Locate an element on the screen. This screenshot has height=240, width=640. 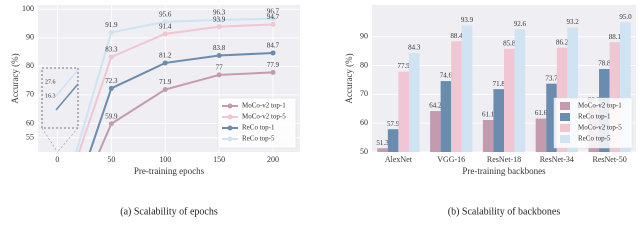
data-label: 59.9 is located at coordinates (111, 116).